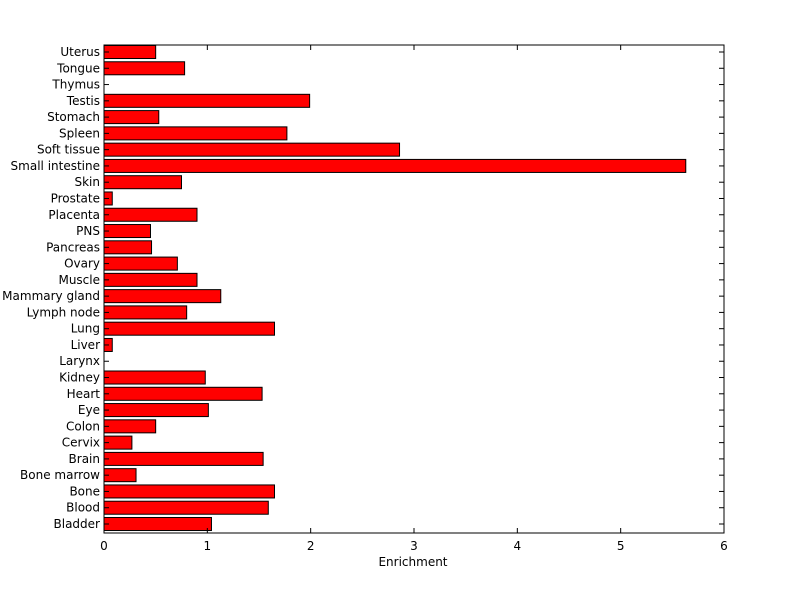  What do you see at coordinates (144, 68) in the screenshot?
I see `bar-tongue` at bounding box center [144, 68].